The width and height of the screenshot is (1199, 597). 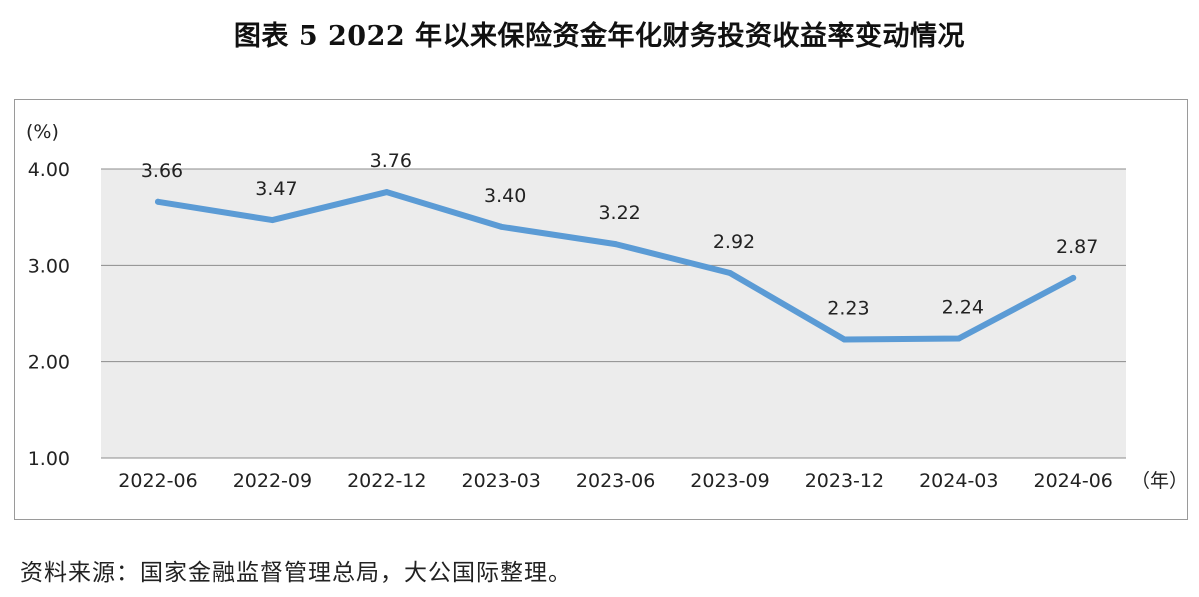 What do you see at coordinates (505, 196) in the screenshot?
I see `data-label: 3.40` at bounding box center [505, 196].